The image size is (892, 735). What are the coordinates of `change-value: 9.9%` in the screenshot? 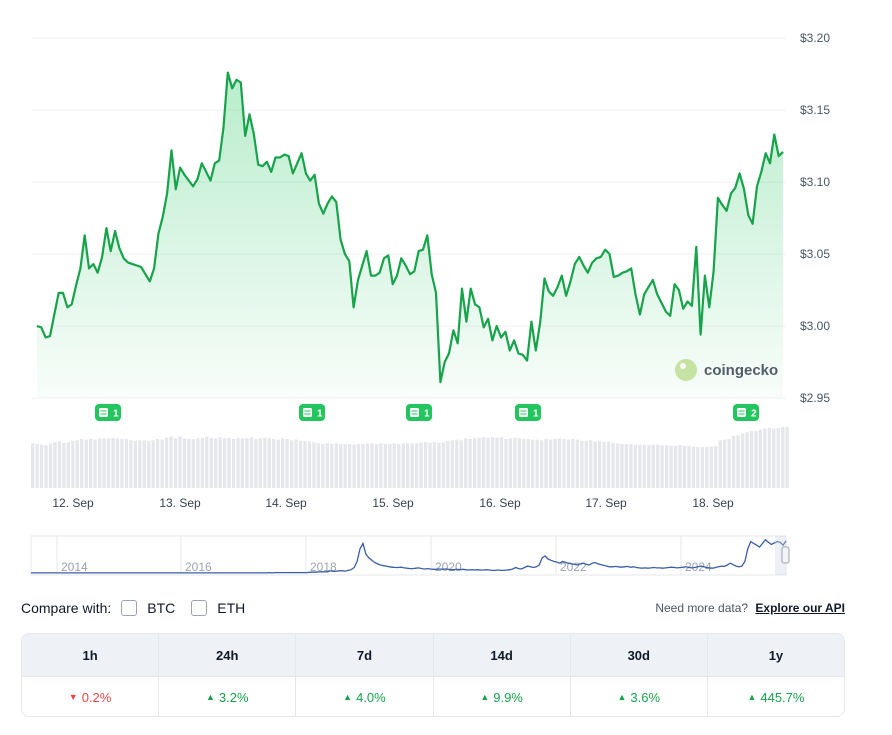 It's located at (508, 697).